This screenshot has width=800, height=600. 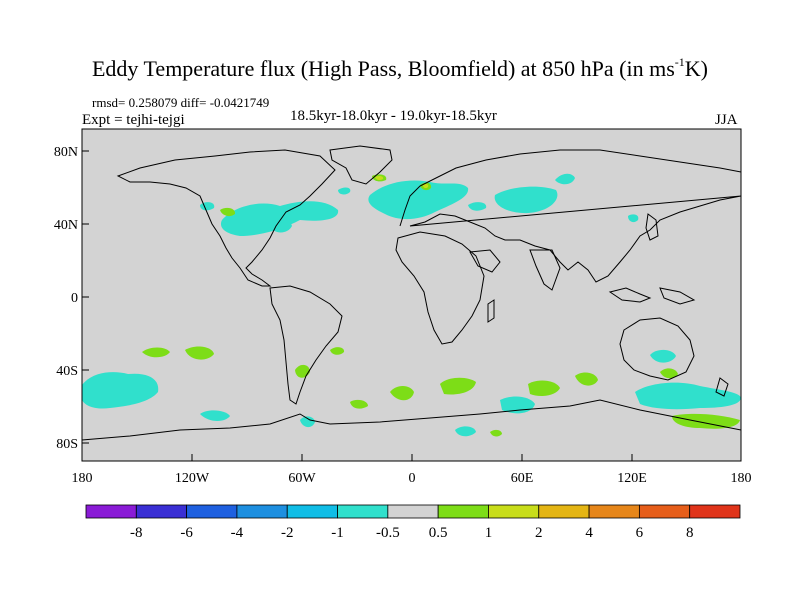 What do you see at coordinates (411, 533) in the screenshot?
I see `colorbar-labels: -8 -6 -4 -2 -1 -0.5 0.5 1 2 4 6 8` at bounding box center [411, 533].